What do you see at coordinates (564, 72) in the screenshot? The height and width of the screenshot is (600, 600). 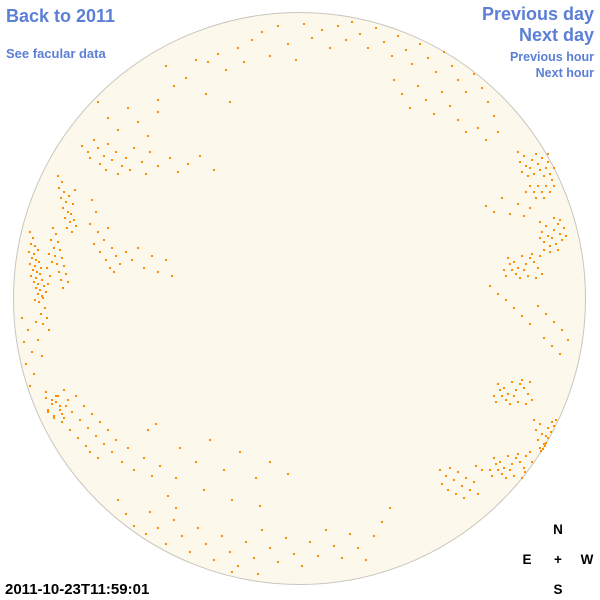 I see `next-hour-link: Next hour` at bounding box center [564, 72].